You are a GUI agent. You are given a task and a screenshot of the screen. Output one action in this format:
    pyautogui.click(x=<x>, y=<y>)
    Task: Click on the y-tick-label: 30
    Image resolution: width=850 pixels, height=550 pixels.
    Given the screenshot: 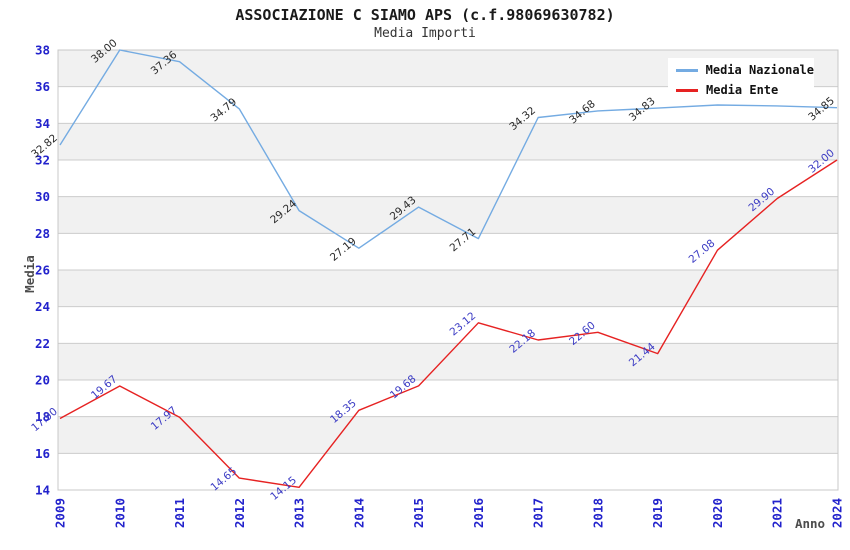 What is the action you would take?
    pyautogui.click(x=42, y=196)
    